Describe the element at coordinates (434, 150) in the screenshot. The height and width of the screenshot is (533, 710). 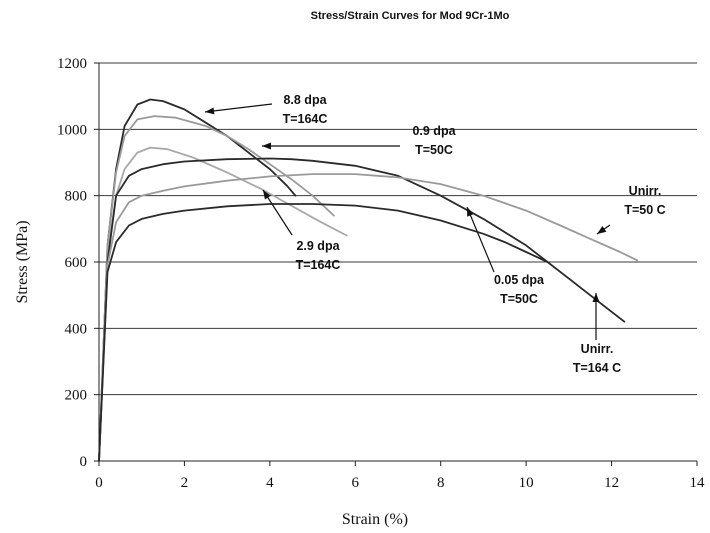
I see `annotation-label-1: T=50C` at that location.